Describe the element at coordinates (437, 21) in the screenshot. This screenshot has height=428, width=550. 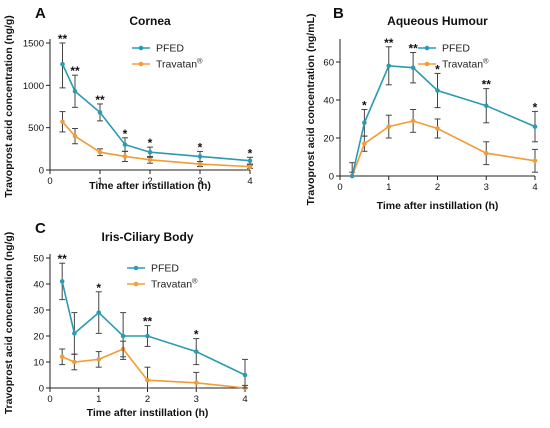
I see `chart-title: Aqueous Humour` at that location.